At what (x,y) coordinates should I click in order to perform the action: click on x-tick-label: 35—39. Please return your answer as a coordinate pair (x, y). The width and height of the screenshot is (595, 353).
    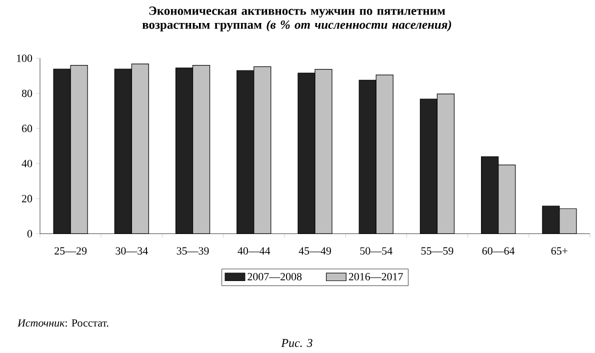
    Looking at the image, I should click on (192, 251).